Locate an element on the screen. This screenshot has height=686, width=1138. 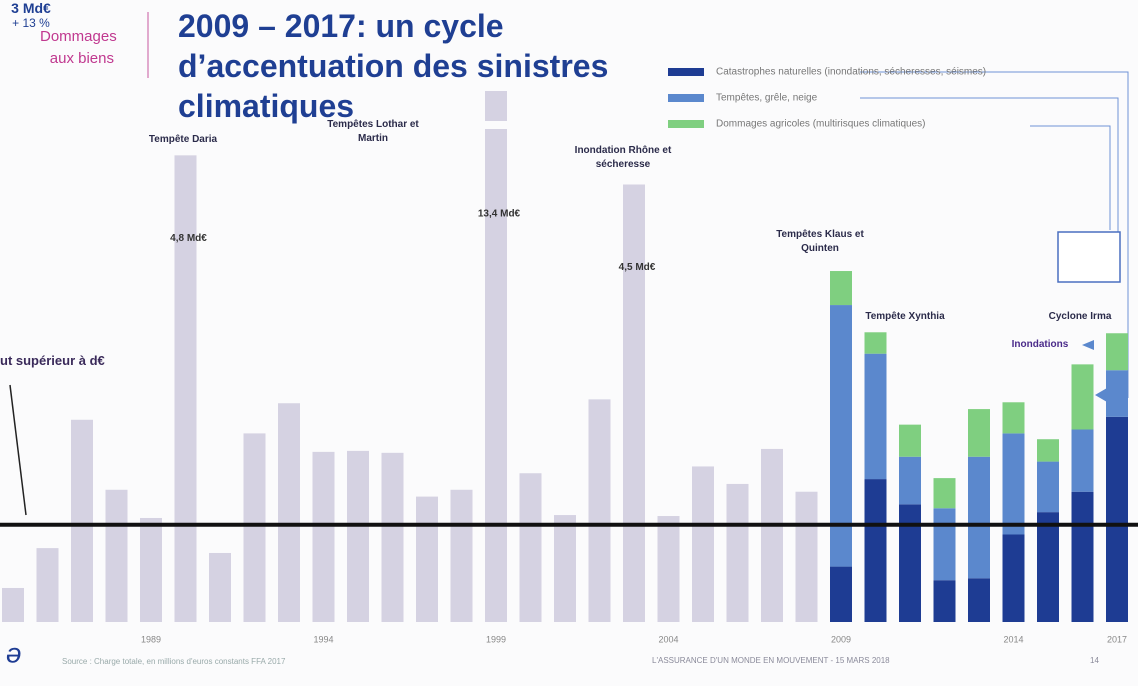
section-label: Dommages aux biens is located at coordinates (78, 47).